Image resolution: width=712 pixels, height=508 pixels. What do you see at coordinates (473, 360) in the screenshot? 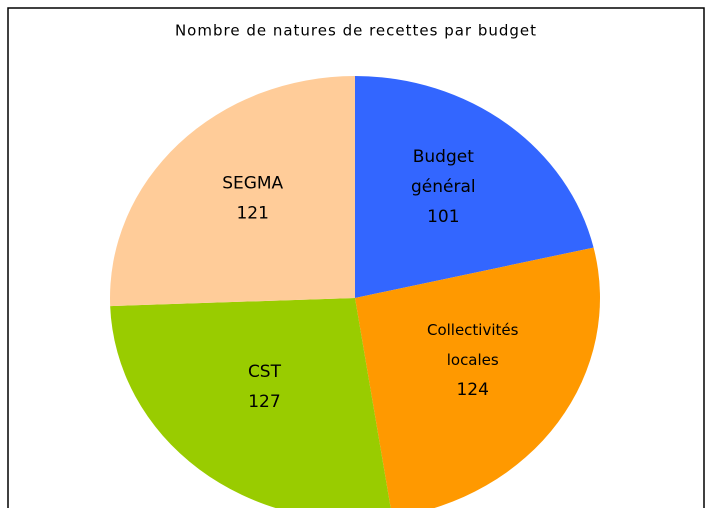
I see `label-line: locales` at bounding box center [473, 360].